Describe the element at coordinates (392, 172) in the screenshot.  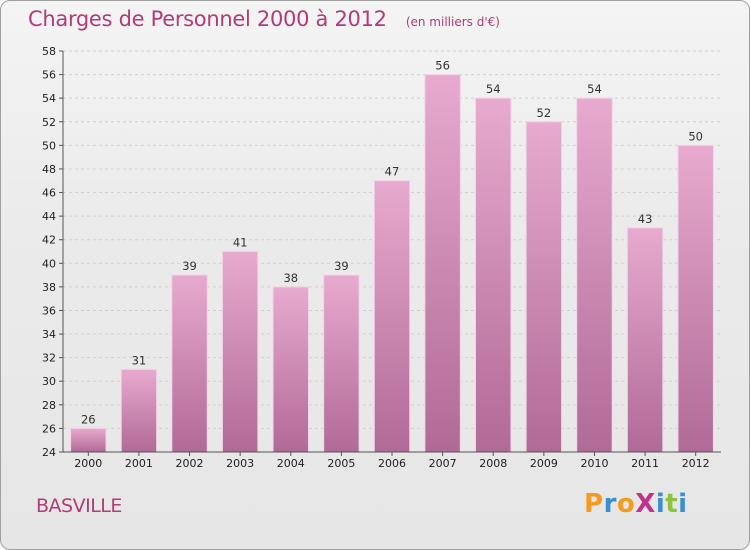
I see `value-label-2006: 47` at that location.